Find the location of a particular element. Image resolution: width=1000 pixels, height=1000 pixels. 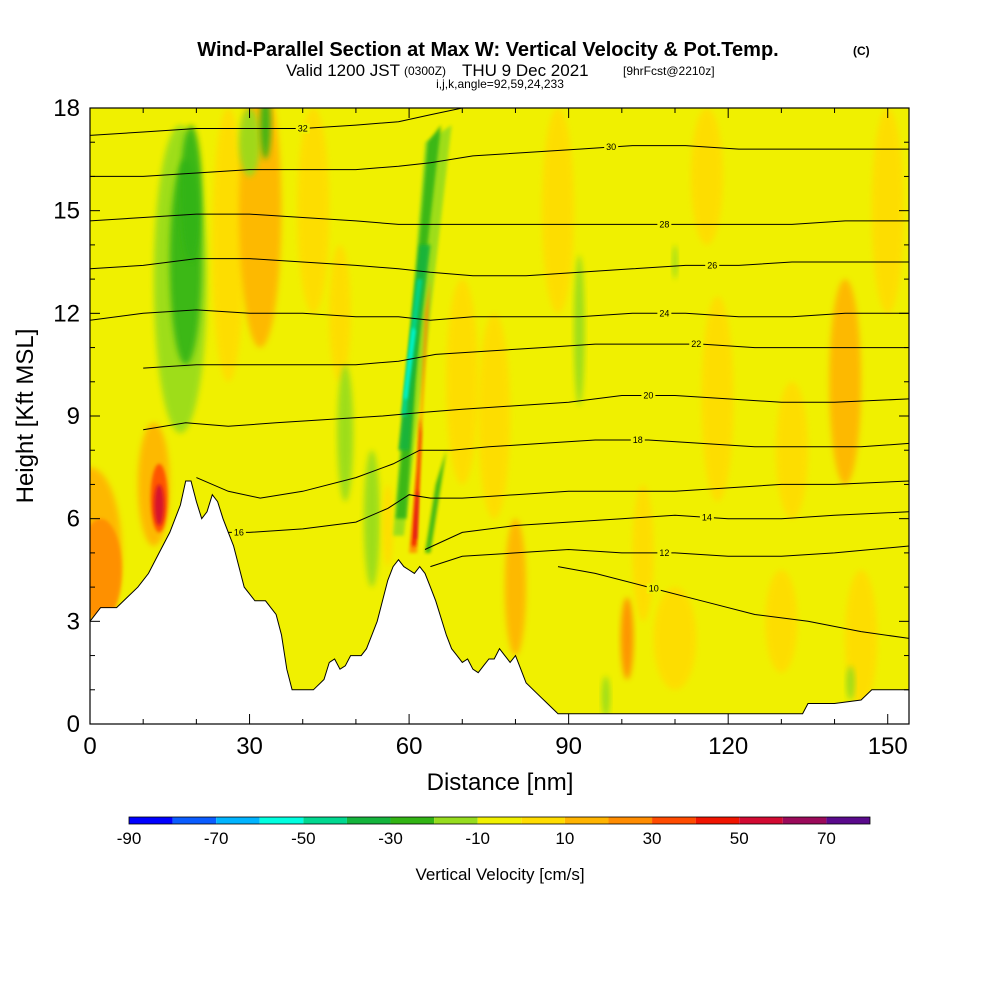

section-params: i,j,k,angle=92,59,24,233 is located at coordinates (500, 84).